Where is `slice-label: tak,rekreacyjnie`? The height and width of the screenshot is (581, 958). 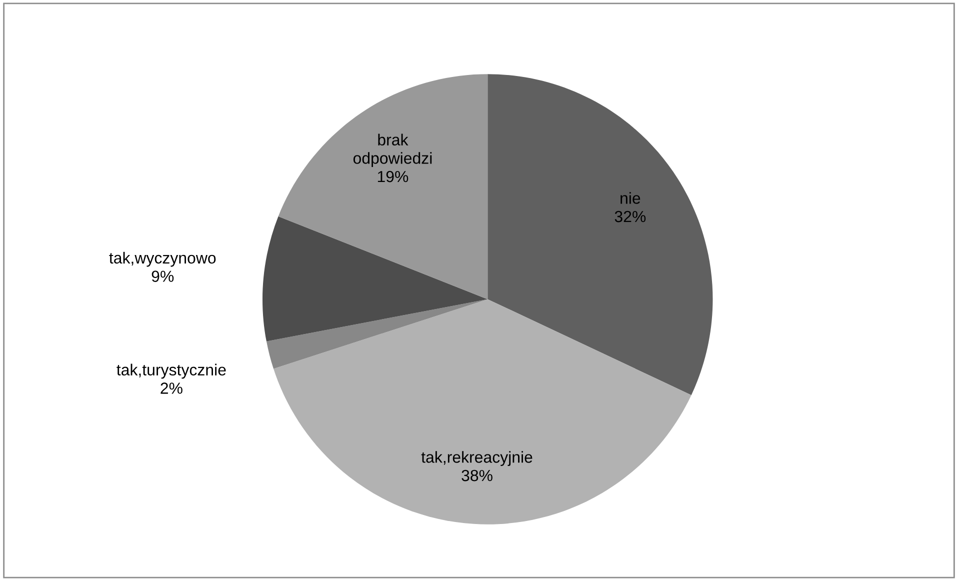
slice-label: tak,rekreacyjnie is located at coordinates (476, 458).